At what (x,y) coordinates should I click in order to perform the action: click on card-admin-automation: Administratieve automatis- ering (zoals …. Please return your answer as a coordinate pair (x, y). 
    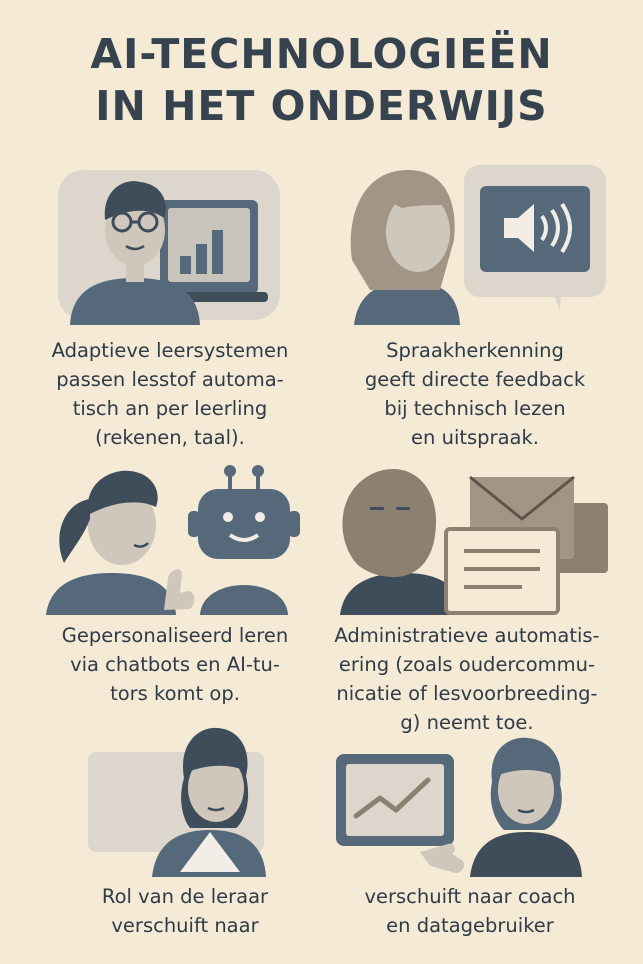
    Looking at the image, I should click on (467, 595).